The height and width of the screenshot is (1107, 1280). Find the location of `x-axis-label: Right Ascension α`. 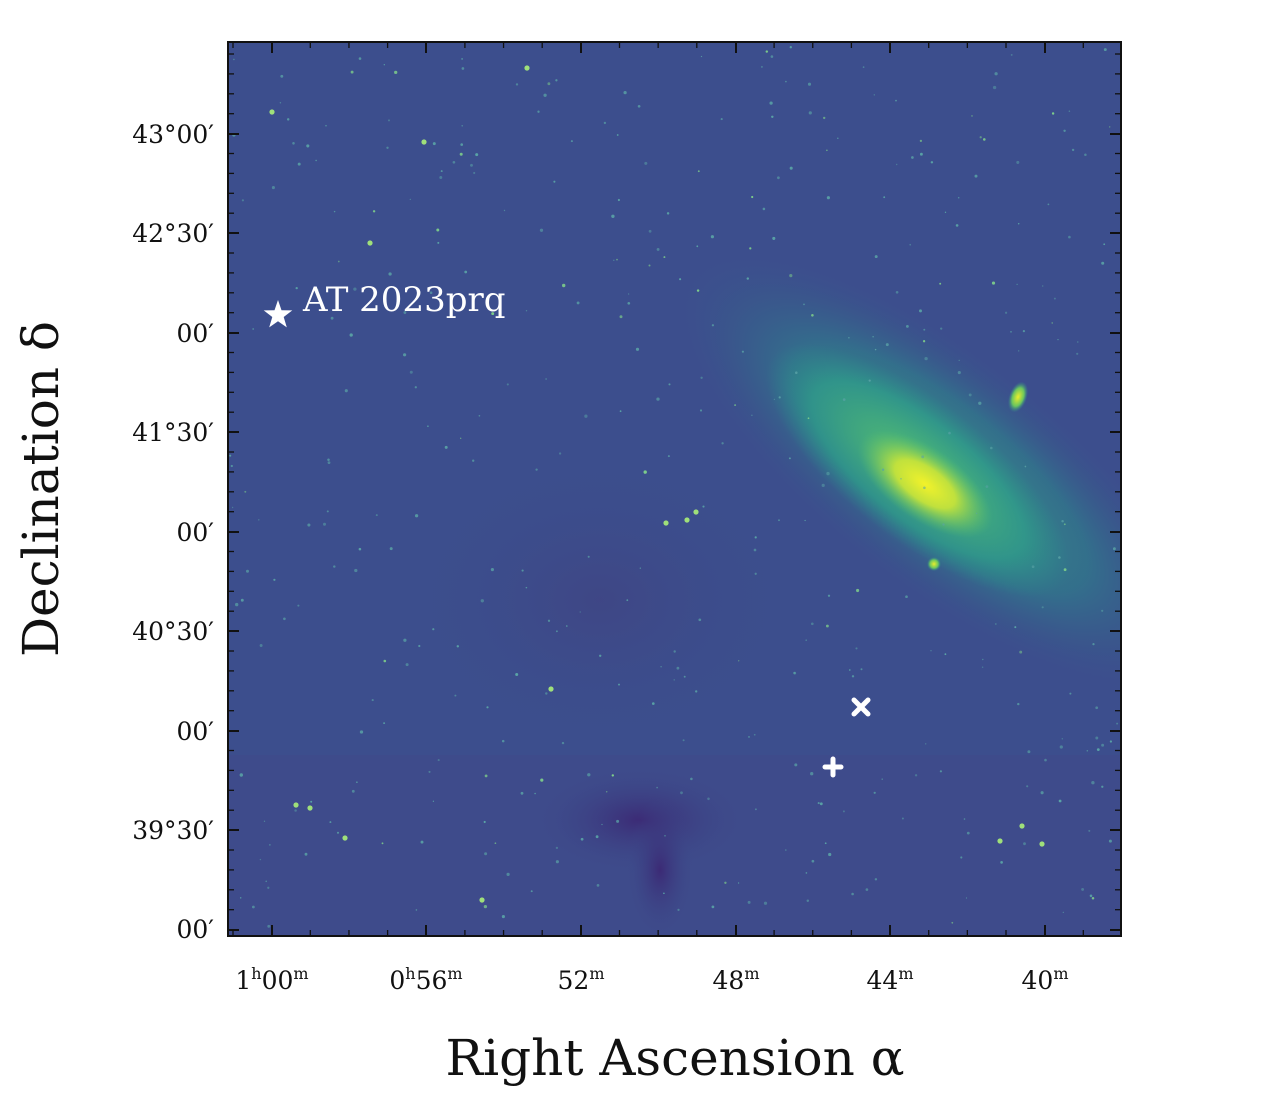

x-axis-label: Right Ascension α is located at coordinates (674, 1058).